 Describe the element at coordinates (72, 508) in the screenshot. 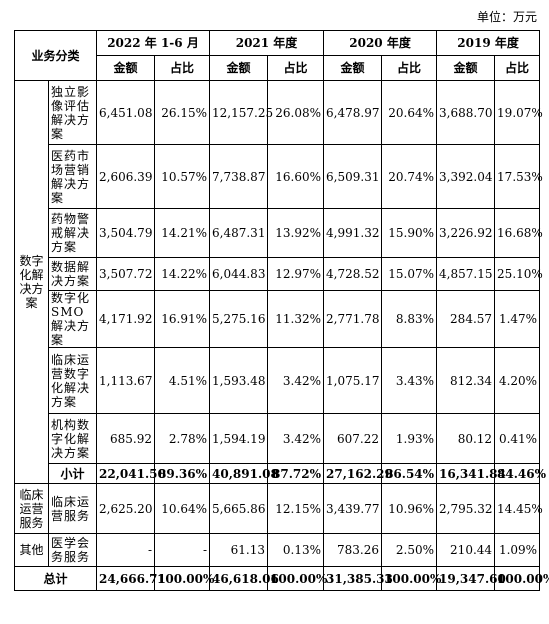

I see `row-name: 临床运营服务` at that location.